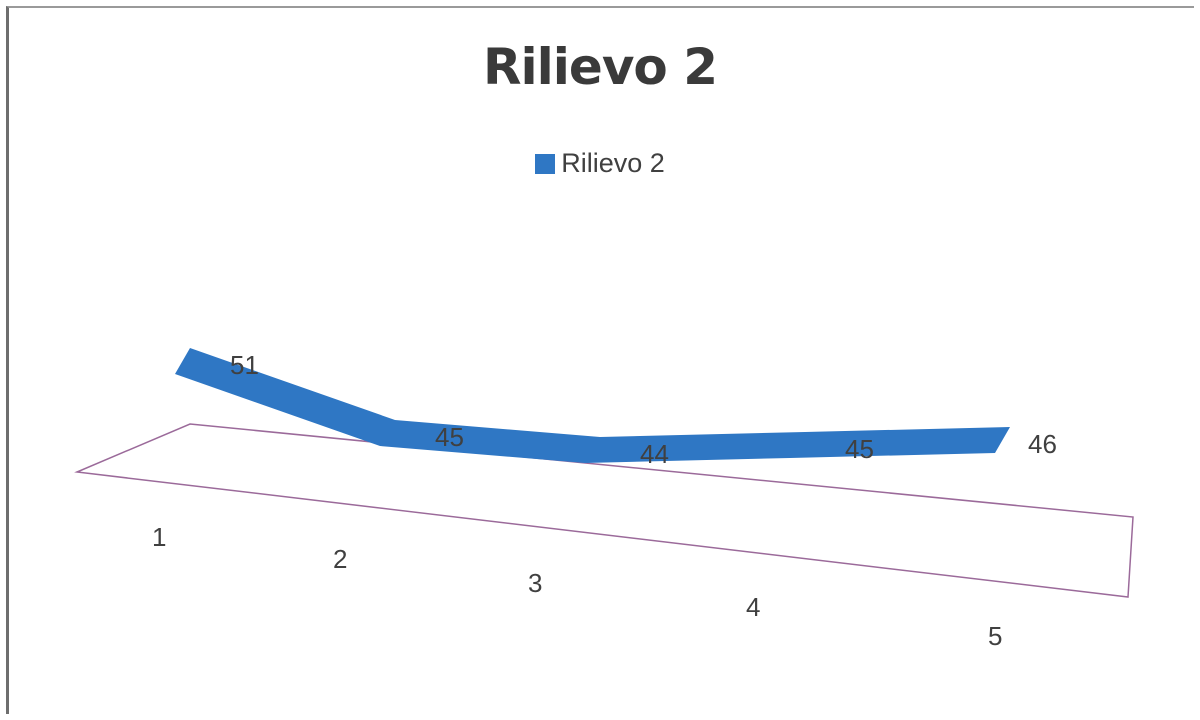  Describe the element at coordinates (995, 636) in the screenshot. I see `x-tick-label: 5` at that location.